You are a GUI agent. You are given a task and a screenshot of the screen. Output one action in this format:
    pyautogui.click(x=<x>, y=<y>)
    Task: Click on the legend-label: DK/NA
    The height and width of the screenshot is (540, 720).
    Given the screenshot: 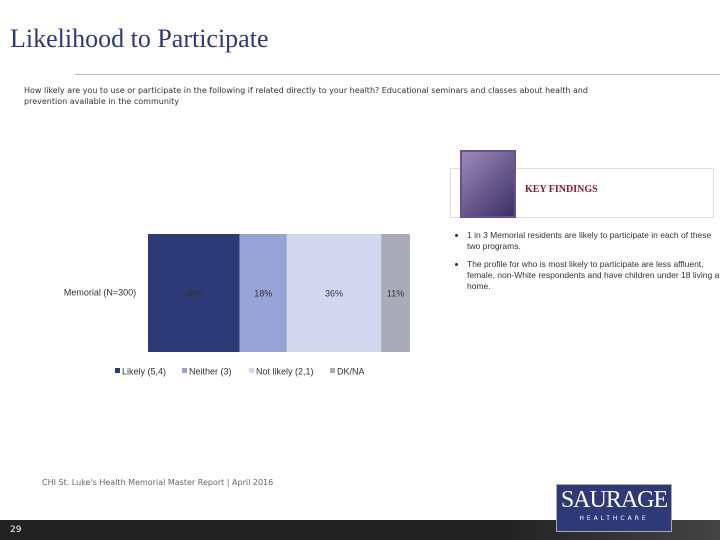 What is the action you would take?
    pyautogui.click(x=351, y=371)
    